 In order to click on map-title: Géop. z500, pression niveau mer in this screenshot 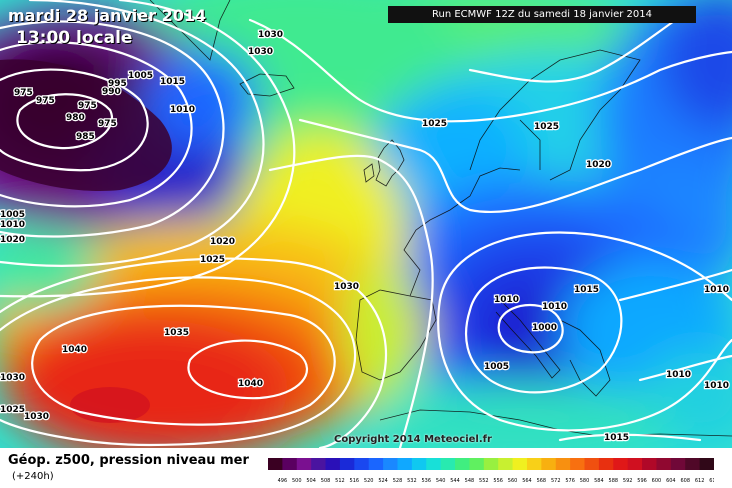, I will do `click(128, 460)`.